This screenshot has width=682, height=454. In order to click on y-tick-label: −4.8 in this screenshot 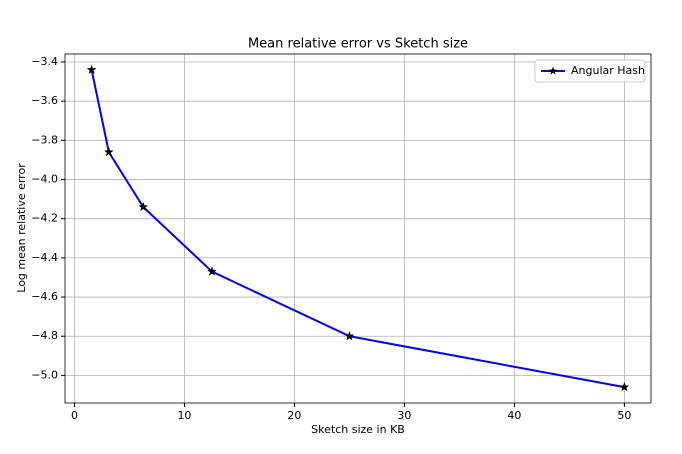, I will do `click(44, 335)`.